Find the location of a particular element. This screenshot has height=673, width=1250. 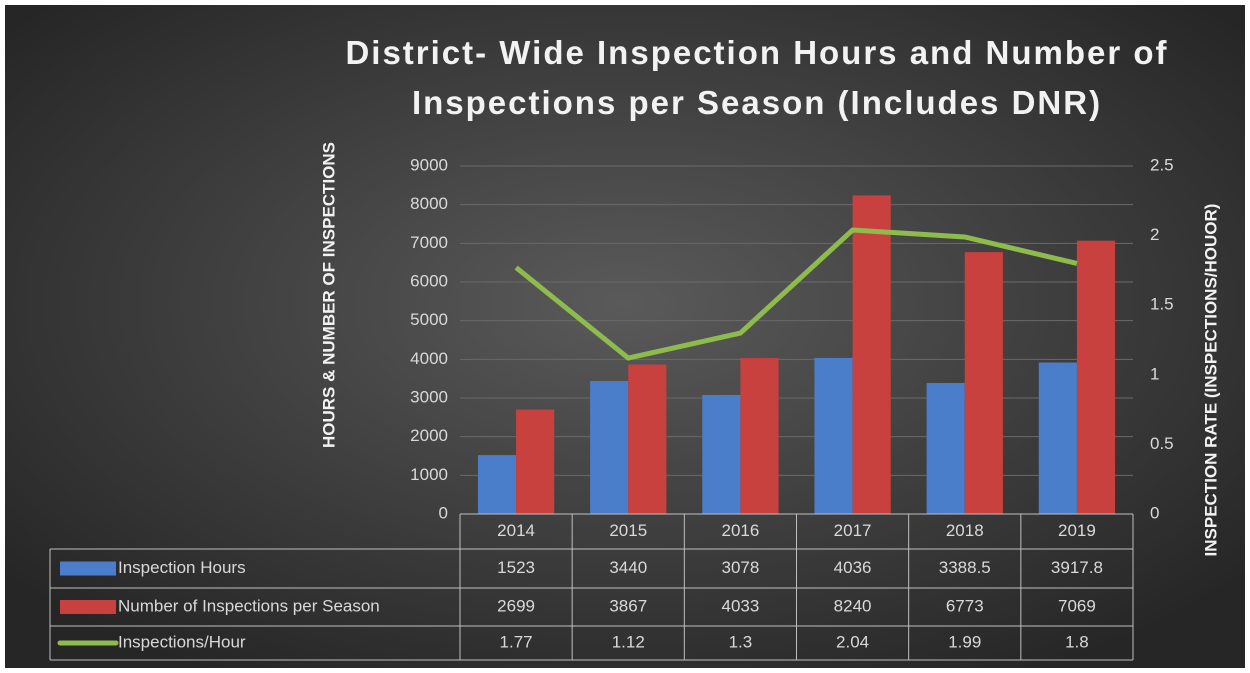

line-series is located at coordinates (796, 294).